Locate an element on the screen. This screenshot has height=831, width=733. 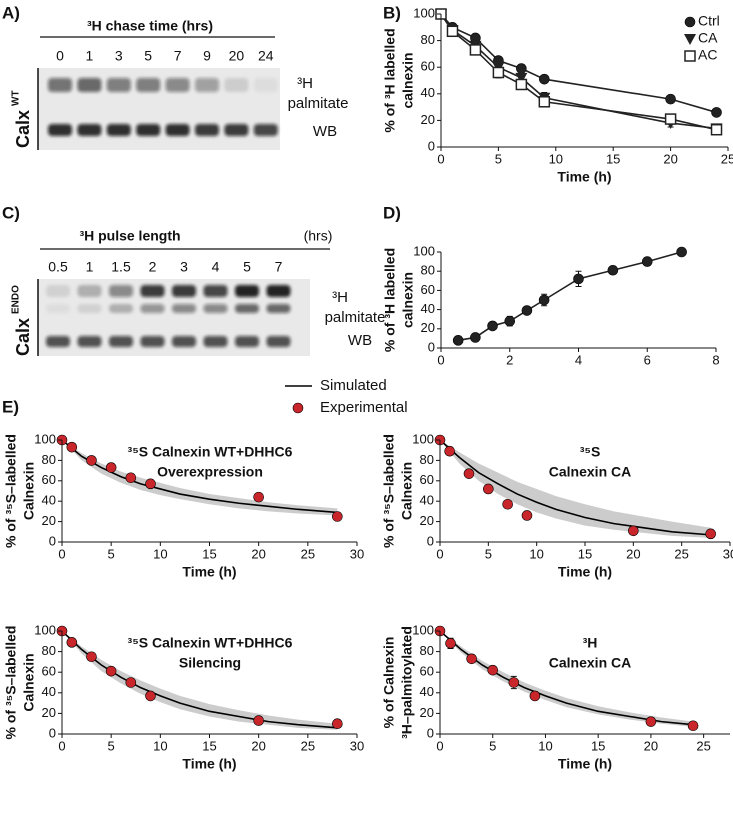
y-axis-label: calnexin is located at coordinates (408, 300).